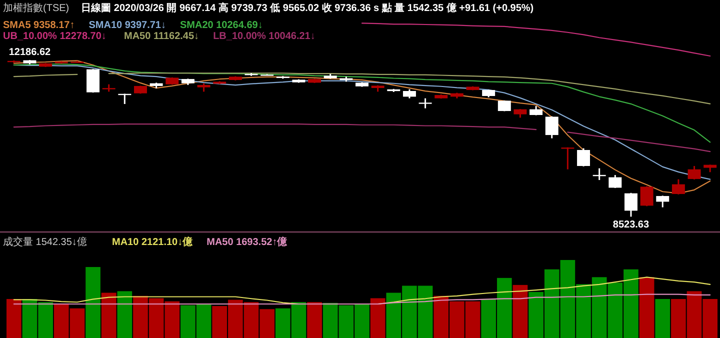 The height and width of the screenshot is (338, 720). Describe the element at coordinates (307, 8) in the screenshot. I see `chart-subtitle: 日線圖 2020/03/26 開 9667.14 高 9739.73 低 9565.02 收 9736.36 s 點 量 1542.35 億 +91.61 (+0.95%)` at that location.